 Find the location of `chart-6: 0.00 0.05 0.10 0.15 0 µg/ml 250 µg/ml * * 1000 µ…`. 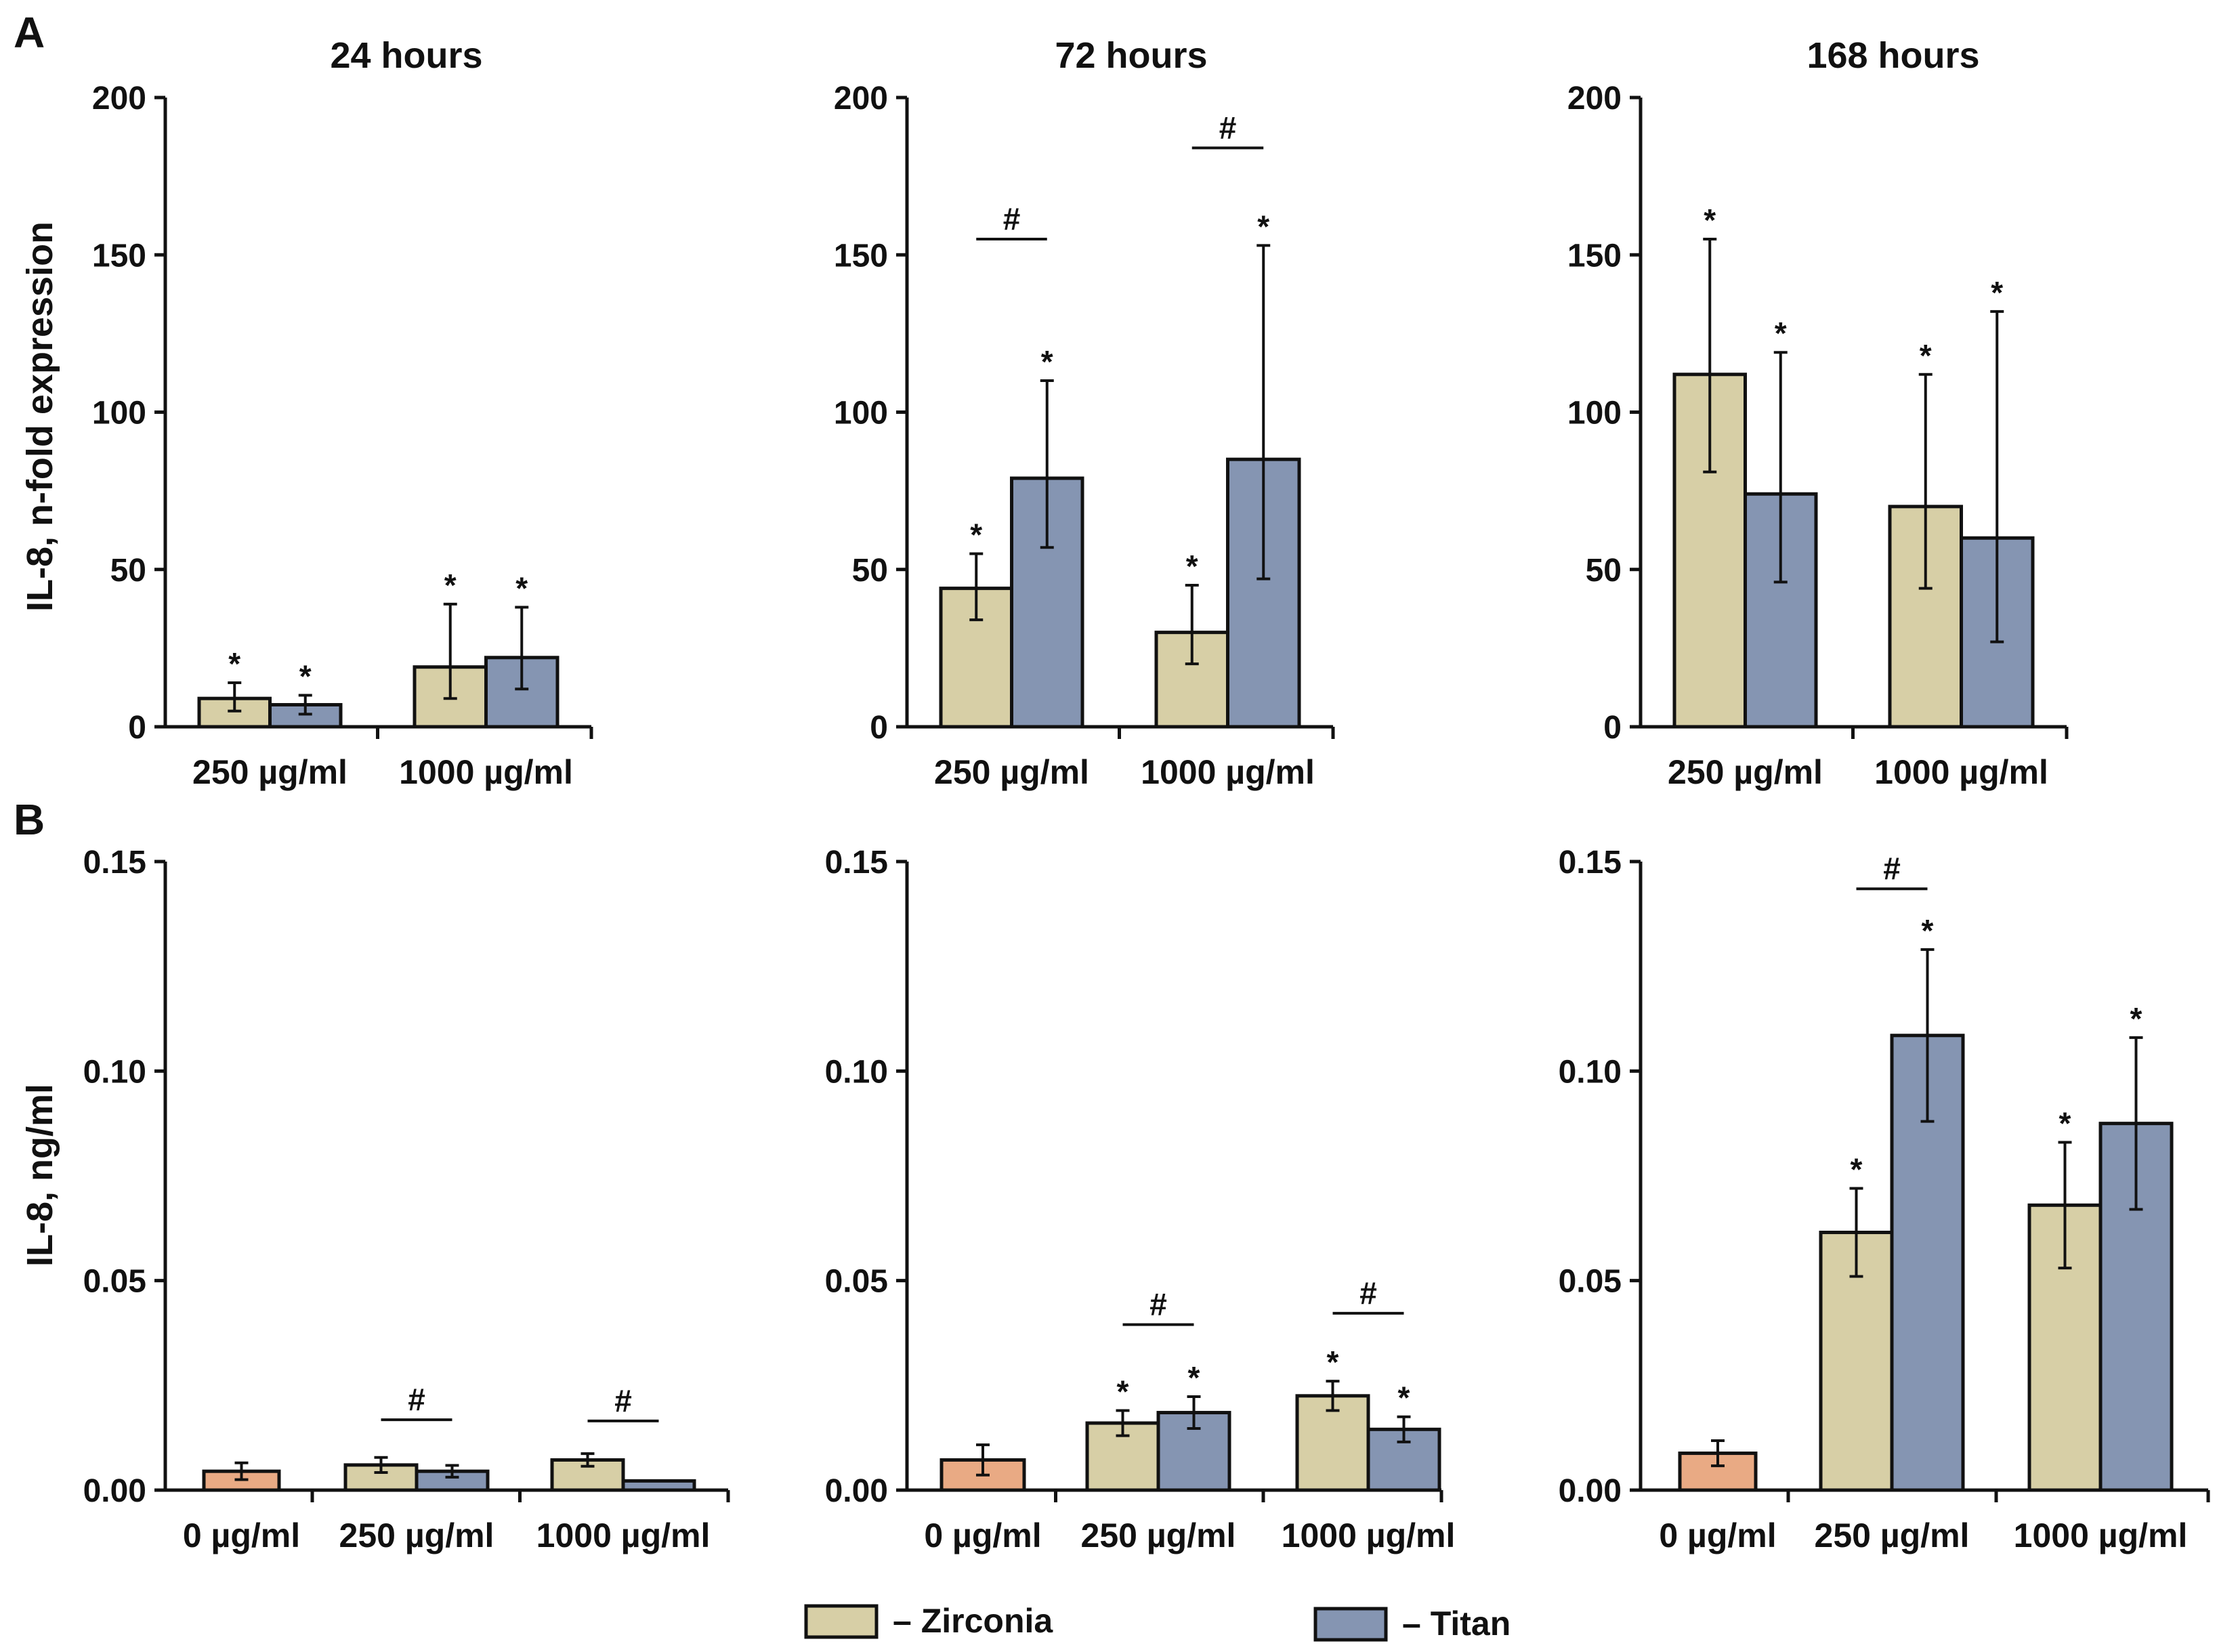

chart-6: 0.00 0.05 0.10 0.15 0 µg/ml 250 µg/ml * * 1000 µ… is located at coordinates (1884, 1199).